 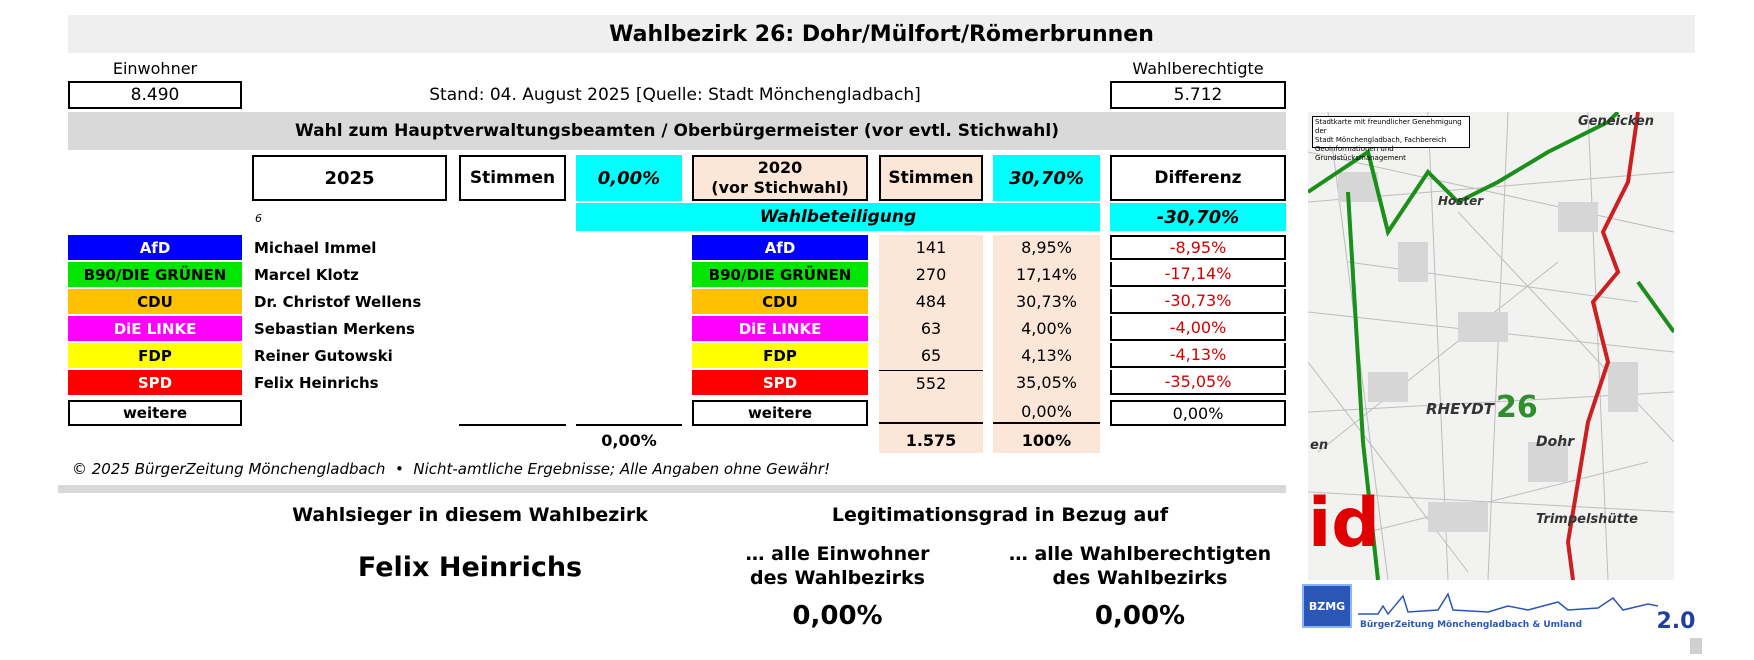 What do you see at coordinates (323, 355) in the screenshot?
I see `candidate-name: Reiner Gutowski` at bounding box center [323, 355].